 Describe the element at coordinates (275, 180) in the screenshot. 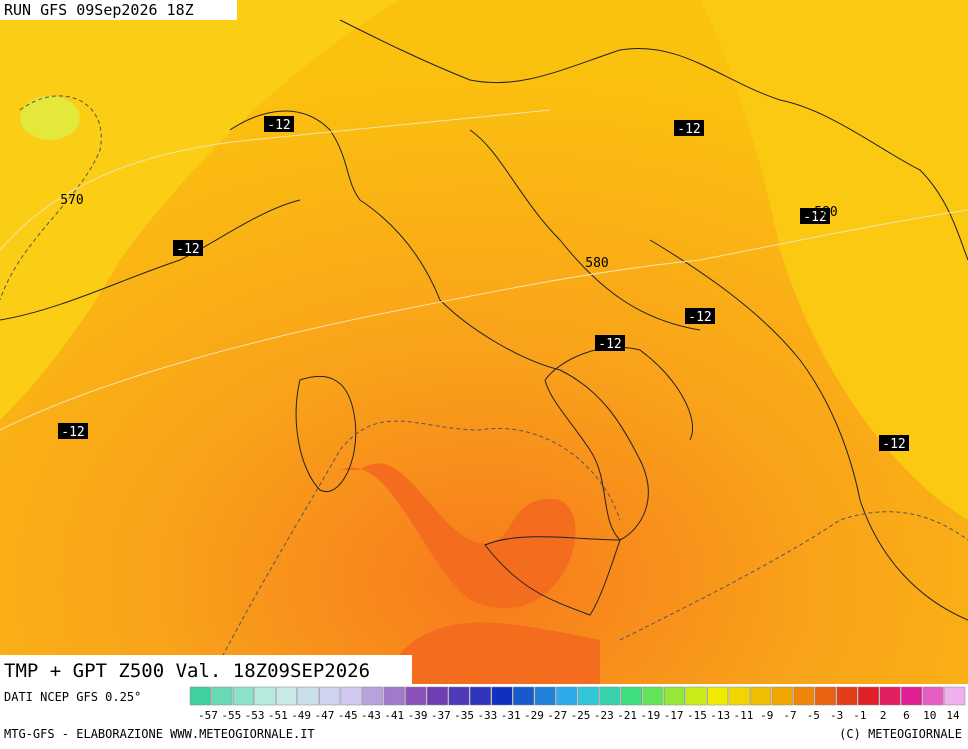

I see `geopotential-line` at that location.